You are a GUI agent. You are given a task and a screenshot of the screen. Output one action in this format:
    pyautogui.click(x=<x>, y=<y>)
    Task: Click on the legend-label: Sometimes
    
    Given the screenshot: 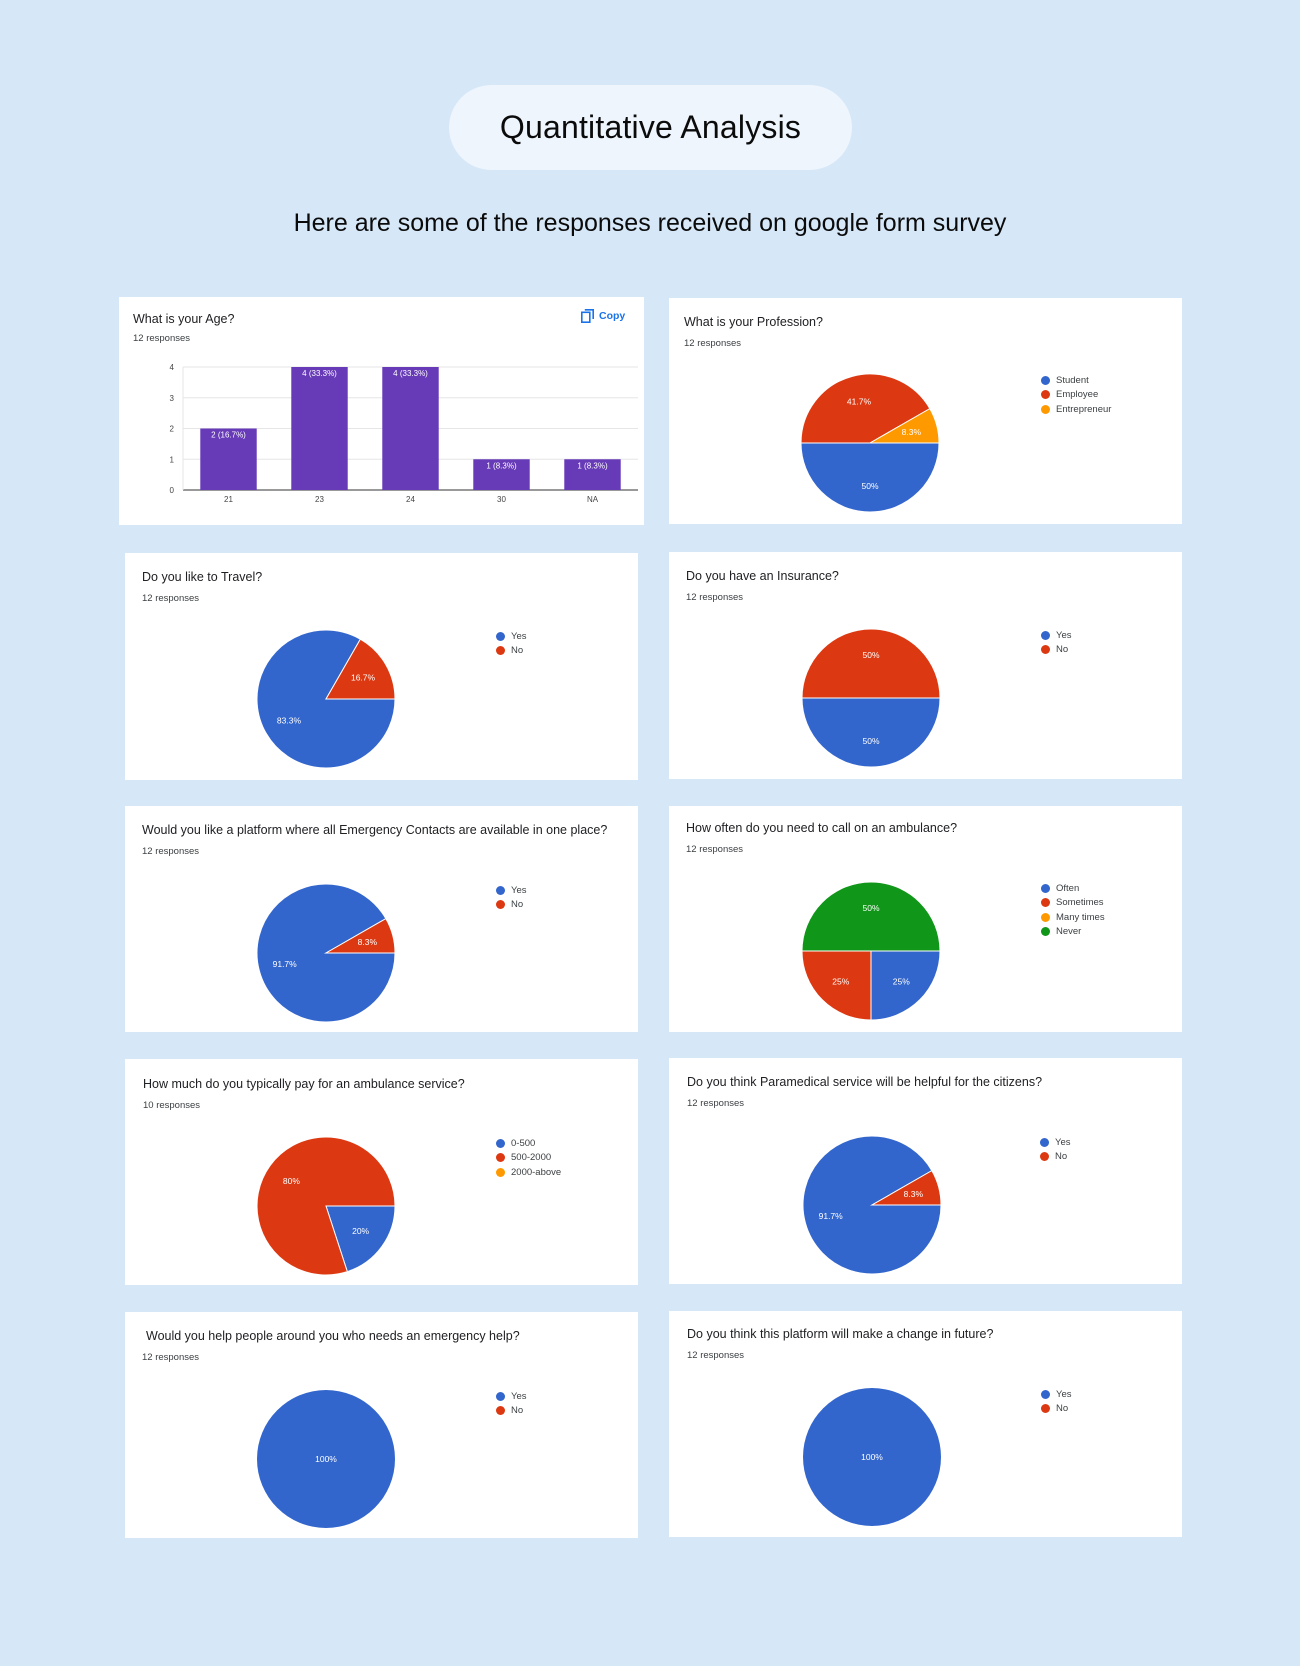 What is the action you would take?
    pyautogui.click(x=1080, y=903)
    